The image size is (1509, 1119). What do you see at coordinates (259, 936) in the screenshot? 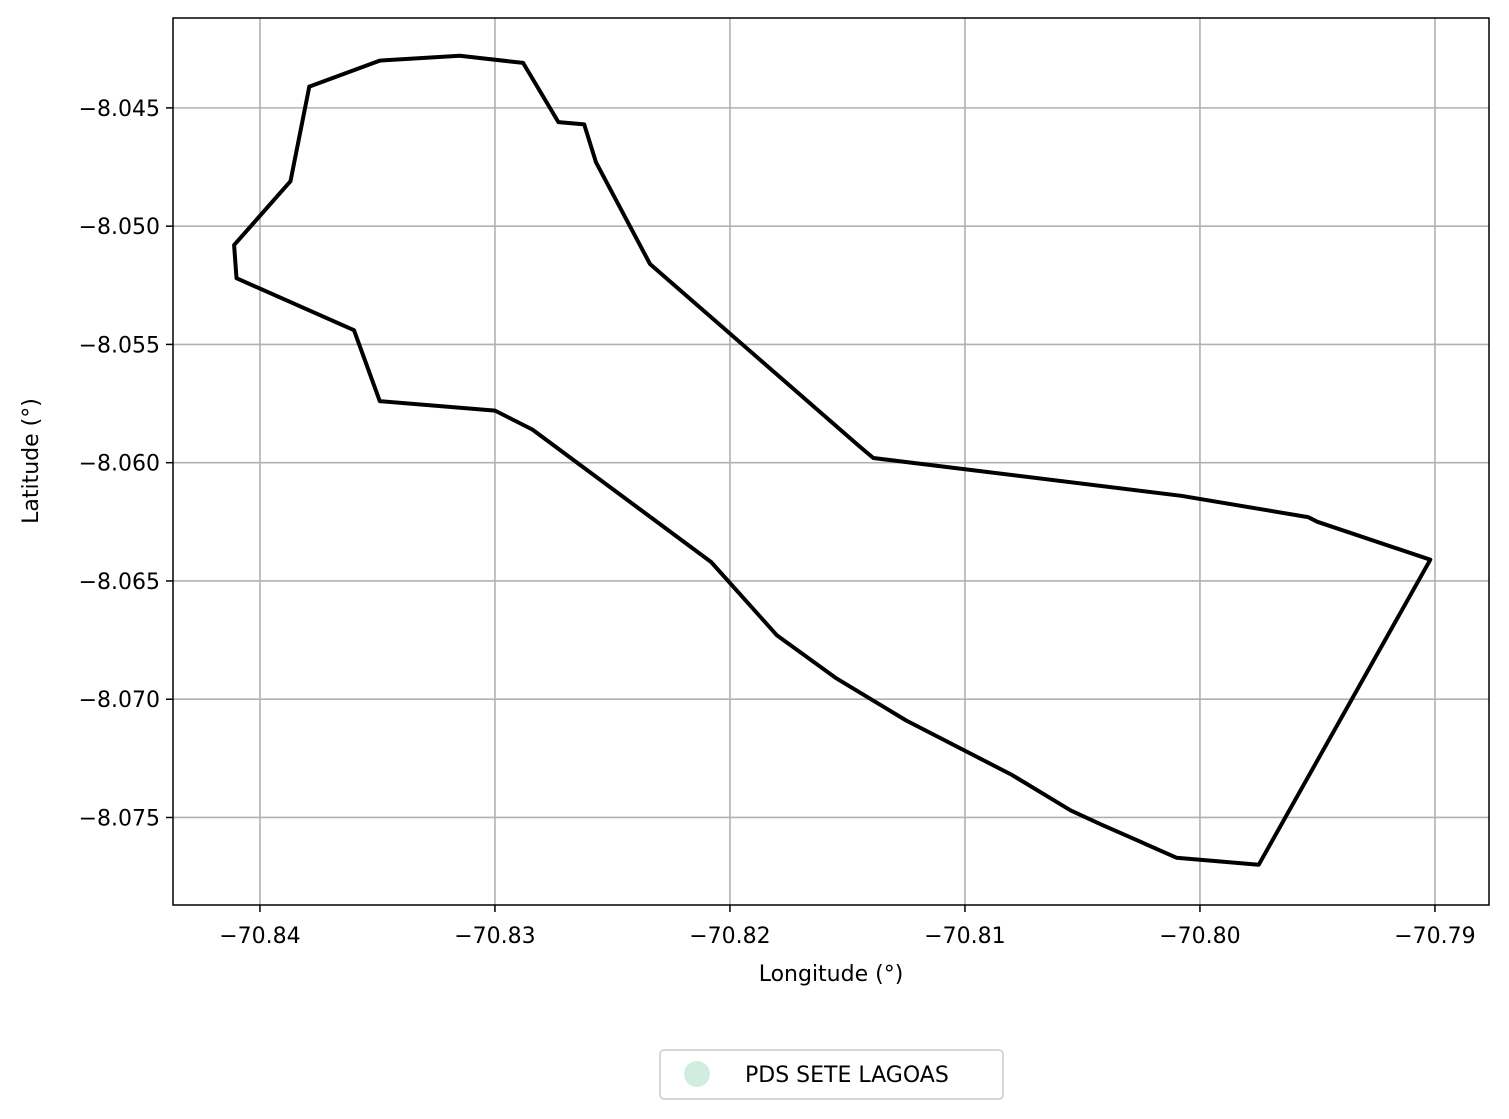
I see `x-tick-label: −70.84` at bounding box center [259, 936].